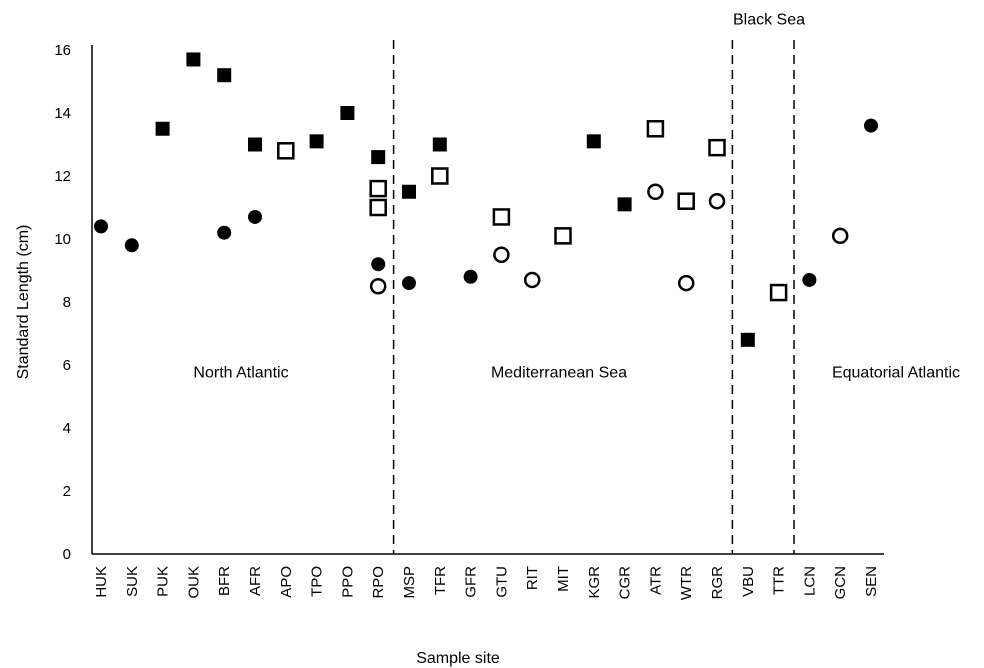  Describe the element at coordinates (559, 372) in the screenshot. I see `region-label: Mediterranean Sea` at that location.